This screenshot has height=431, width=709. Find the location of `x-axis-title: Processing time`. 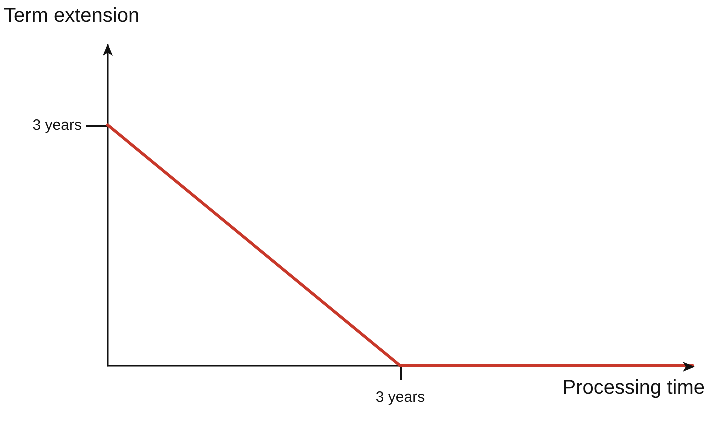

x-axis-title: Processing time is located at coordinates (634, 388).